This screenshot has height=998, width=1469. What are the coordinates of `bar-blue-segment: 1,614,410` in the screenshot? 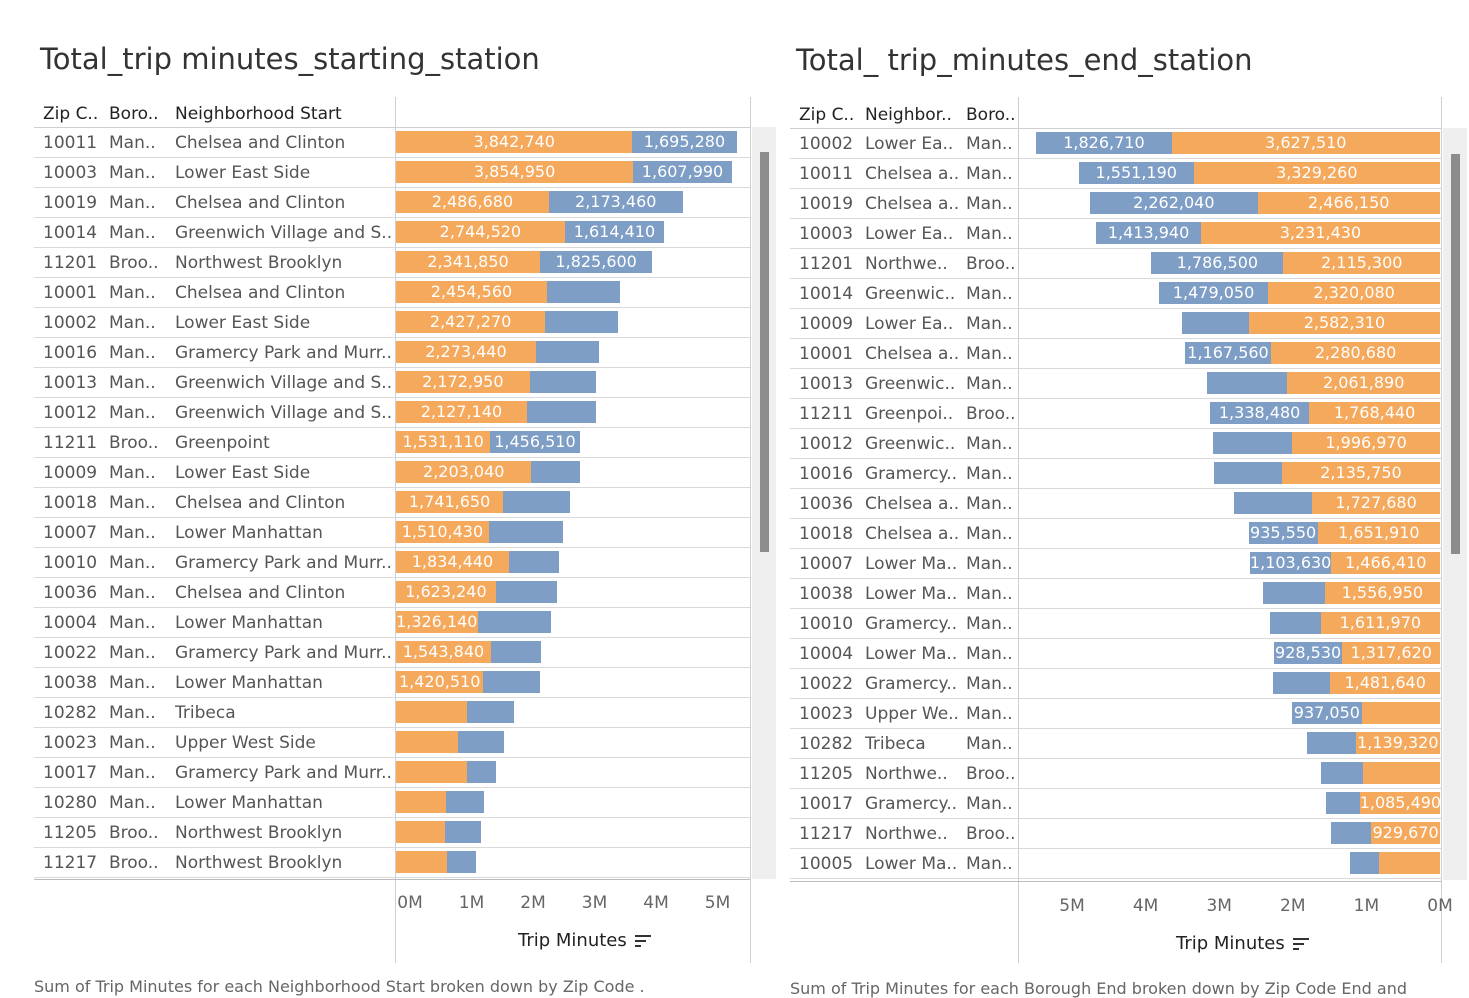 It's located at (614, 232).